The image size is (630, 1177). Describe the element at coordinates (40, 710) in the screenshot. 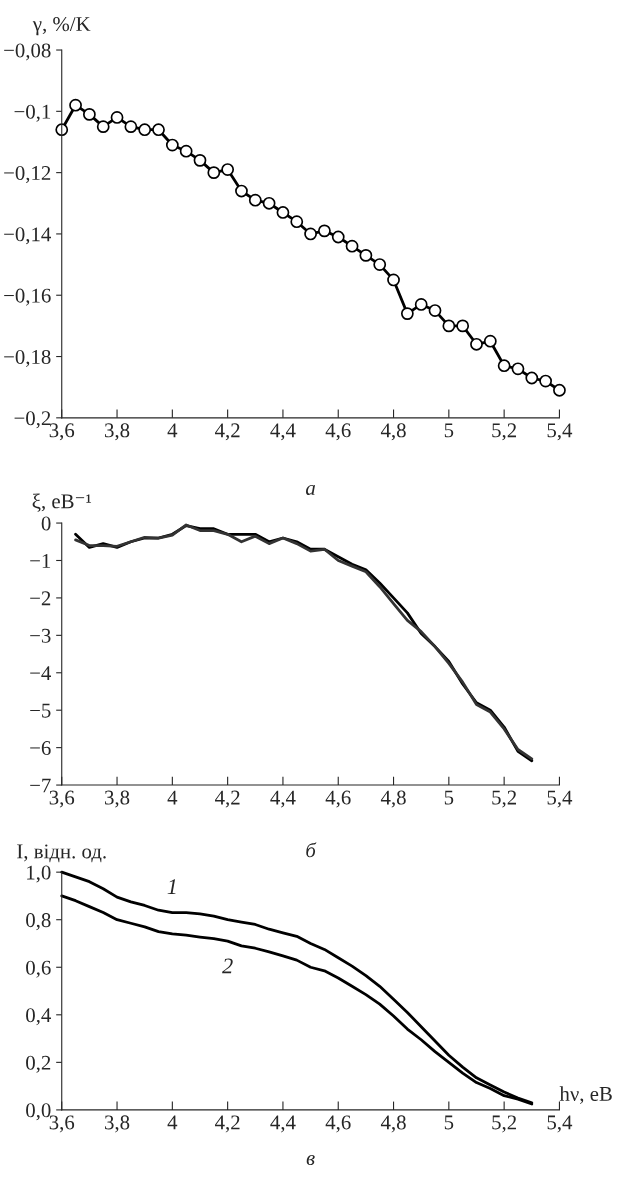

I see `y-tick-label: −5` at that location.